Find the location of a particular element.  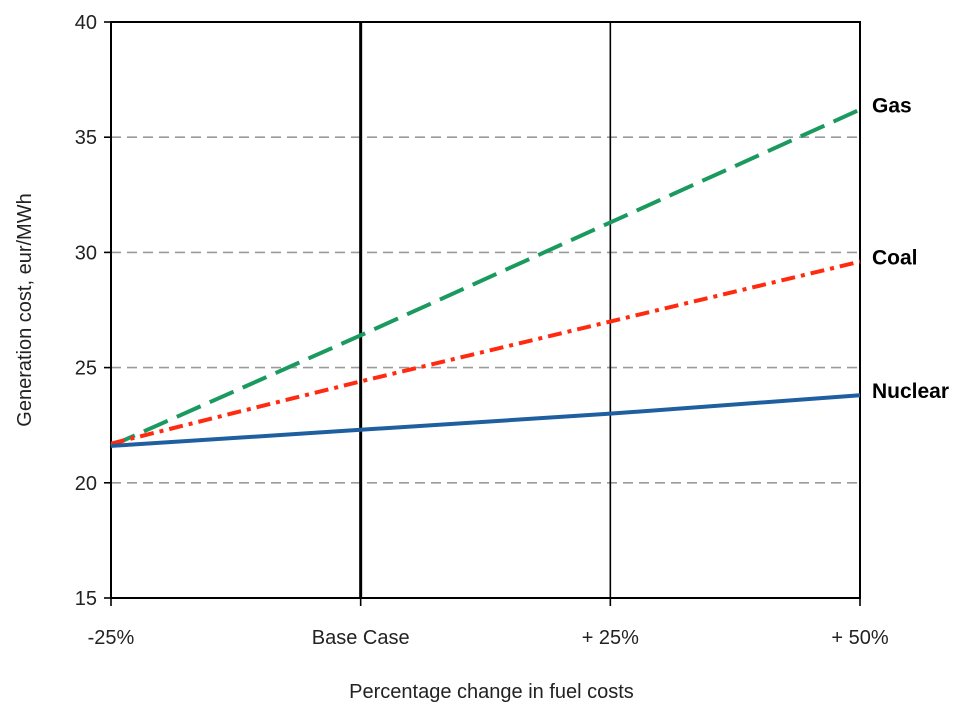

y-tick-label: 30 is located at coordinates (86, 253).